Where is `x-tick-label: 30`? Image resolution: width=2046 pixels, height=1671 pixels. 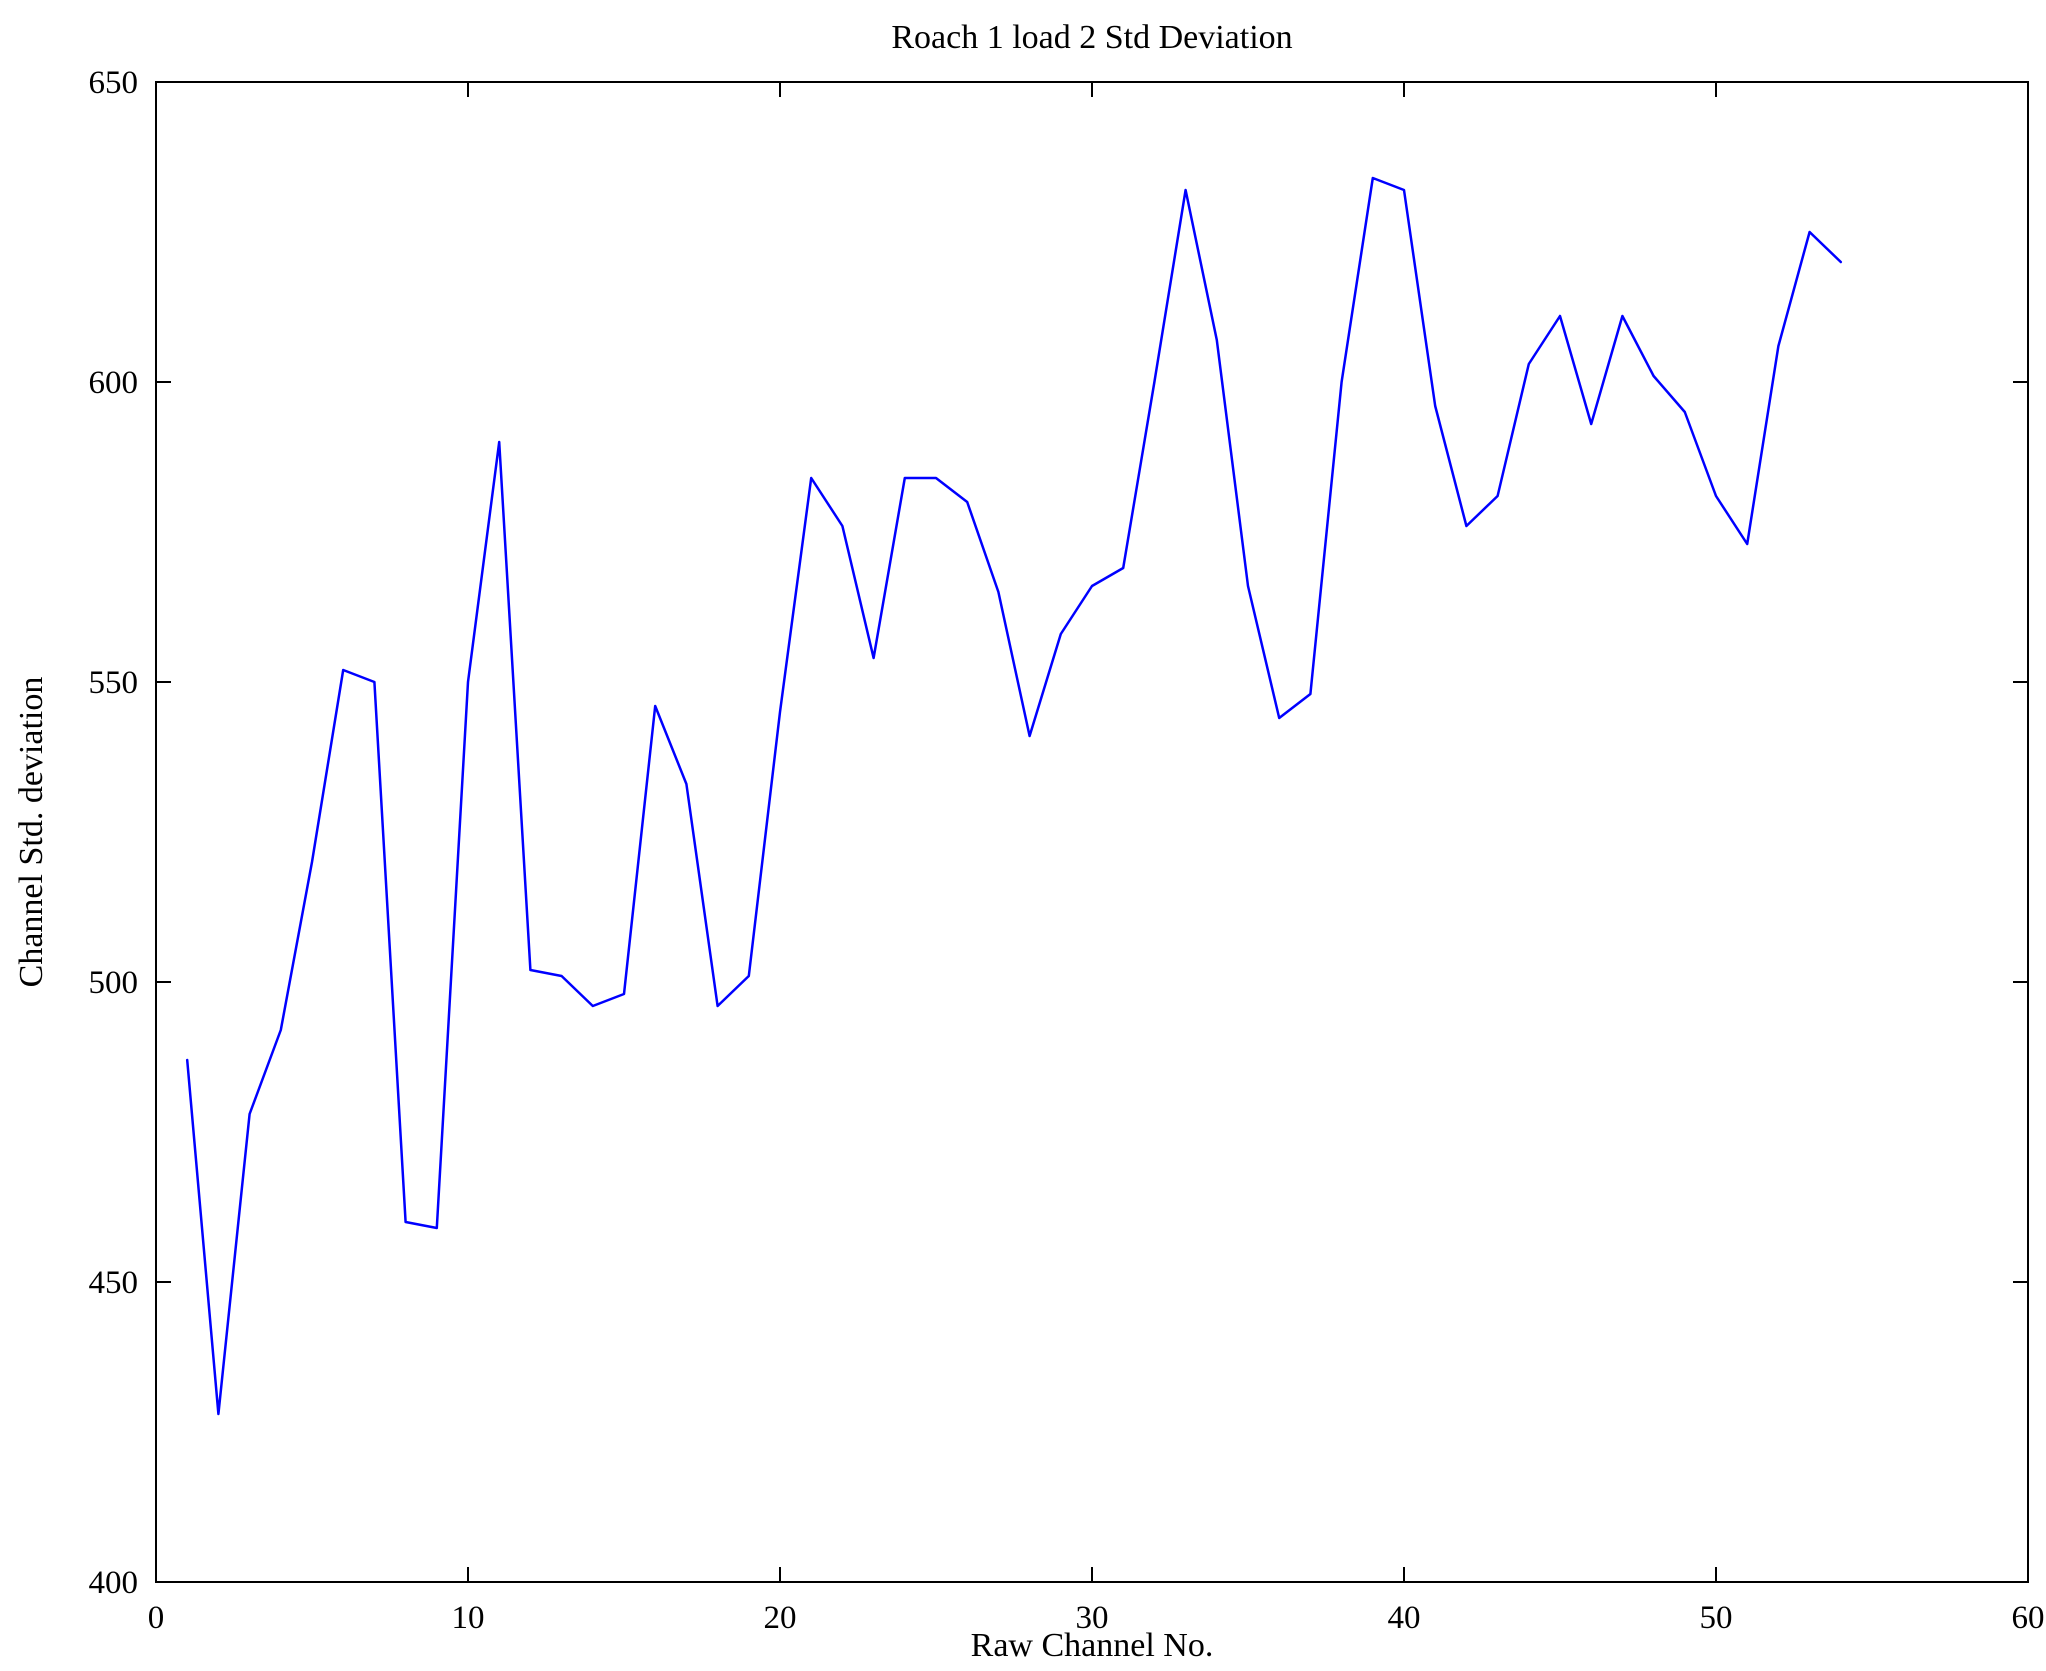 x-tick-label: 30 is located at coordinates (1092, 1618).